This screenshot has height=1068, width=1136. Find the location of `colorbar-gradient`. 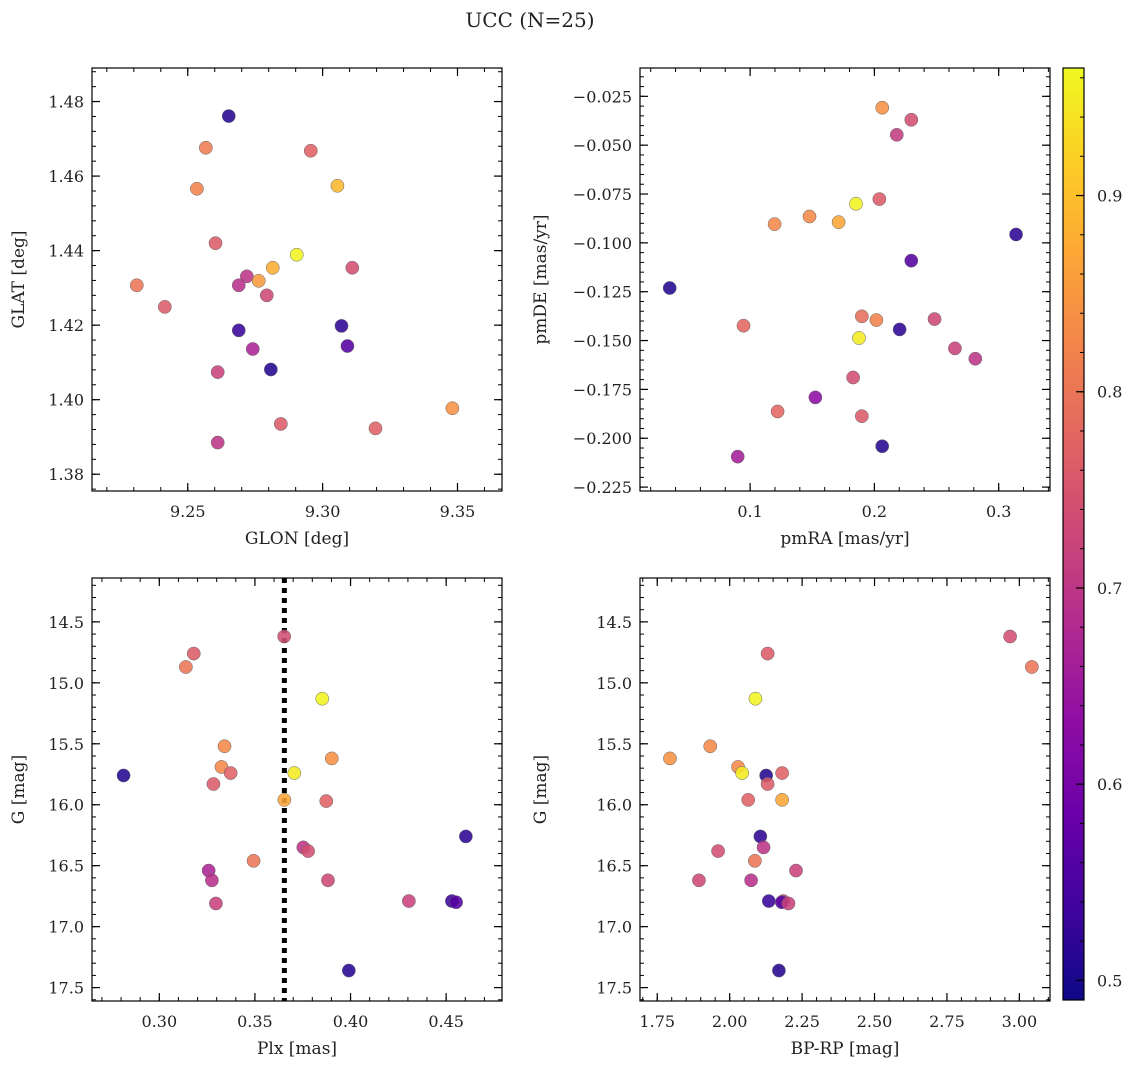

colorbar-gradient is located at coordinates (1073, 534).